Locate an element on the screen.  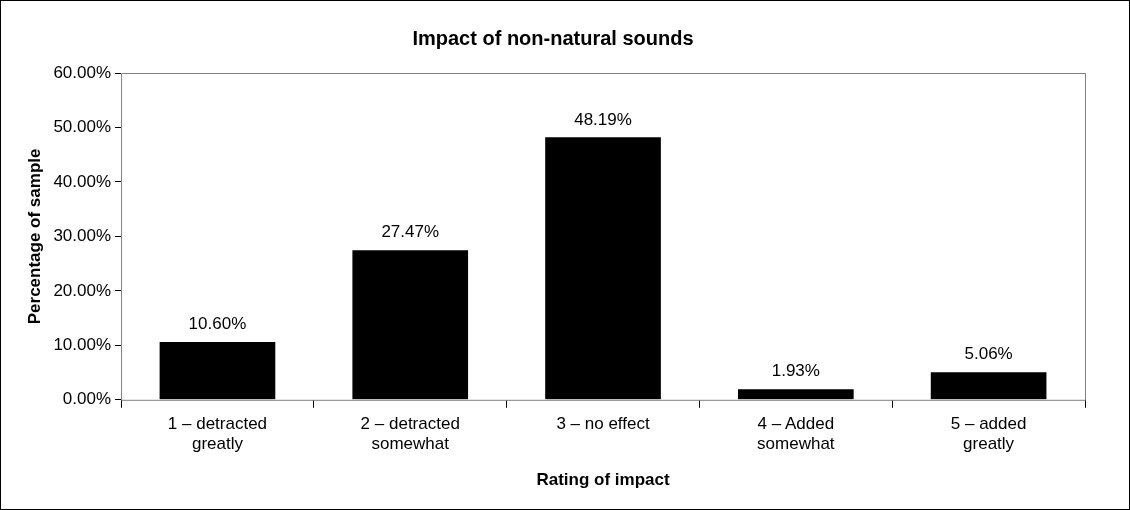
y-tick-label: 0.00% is located at coordinates (87, 399).